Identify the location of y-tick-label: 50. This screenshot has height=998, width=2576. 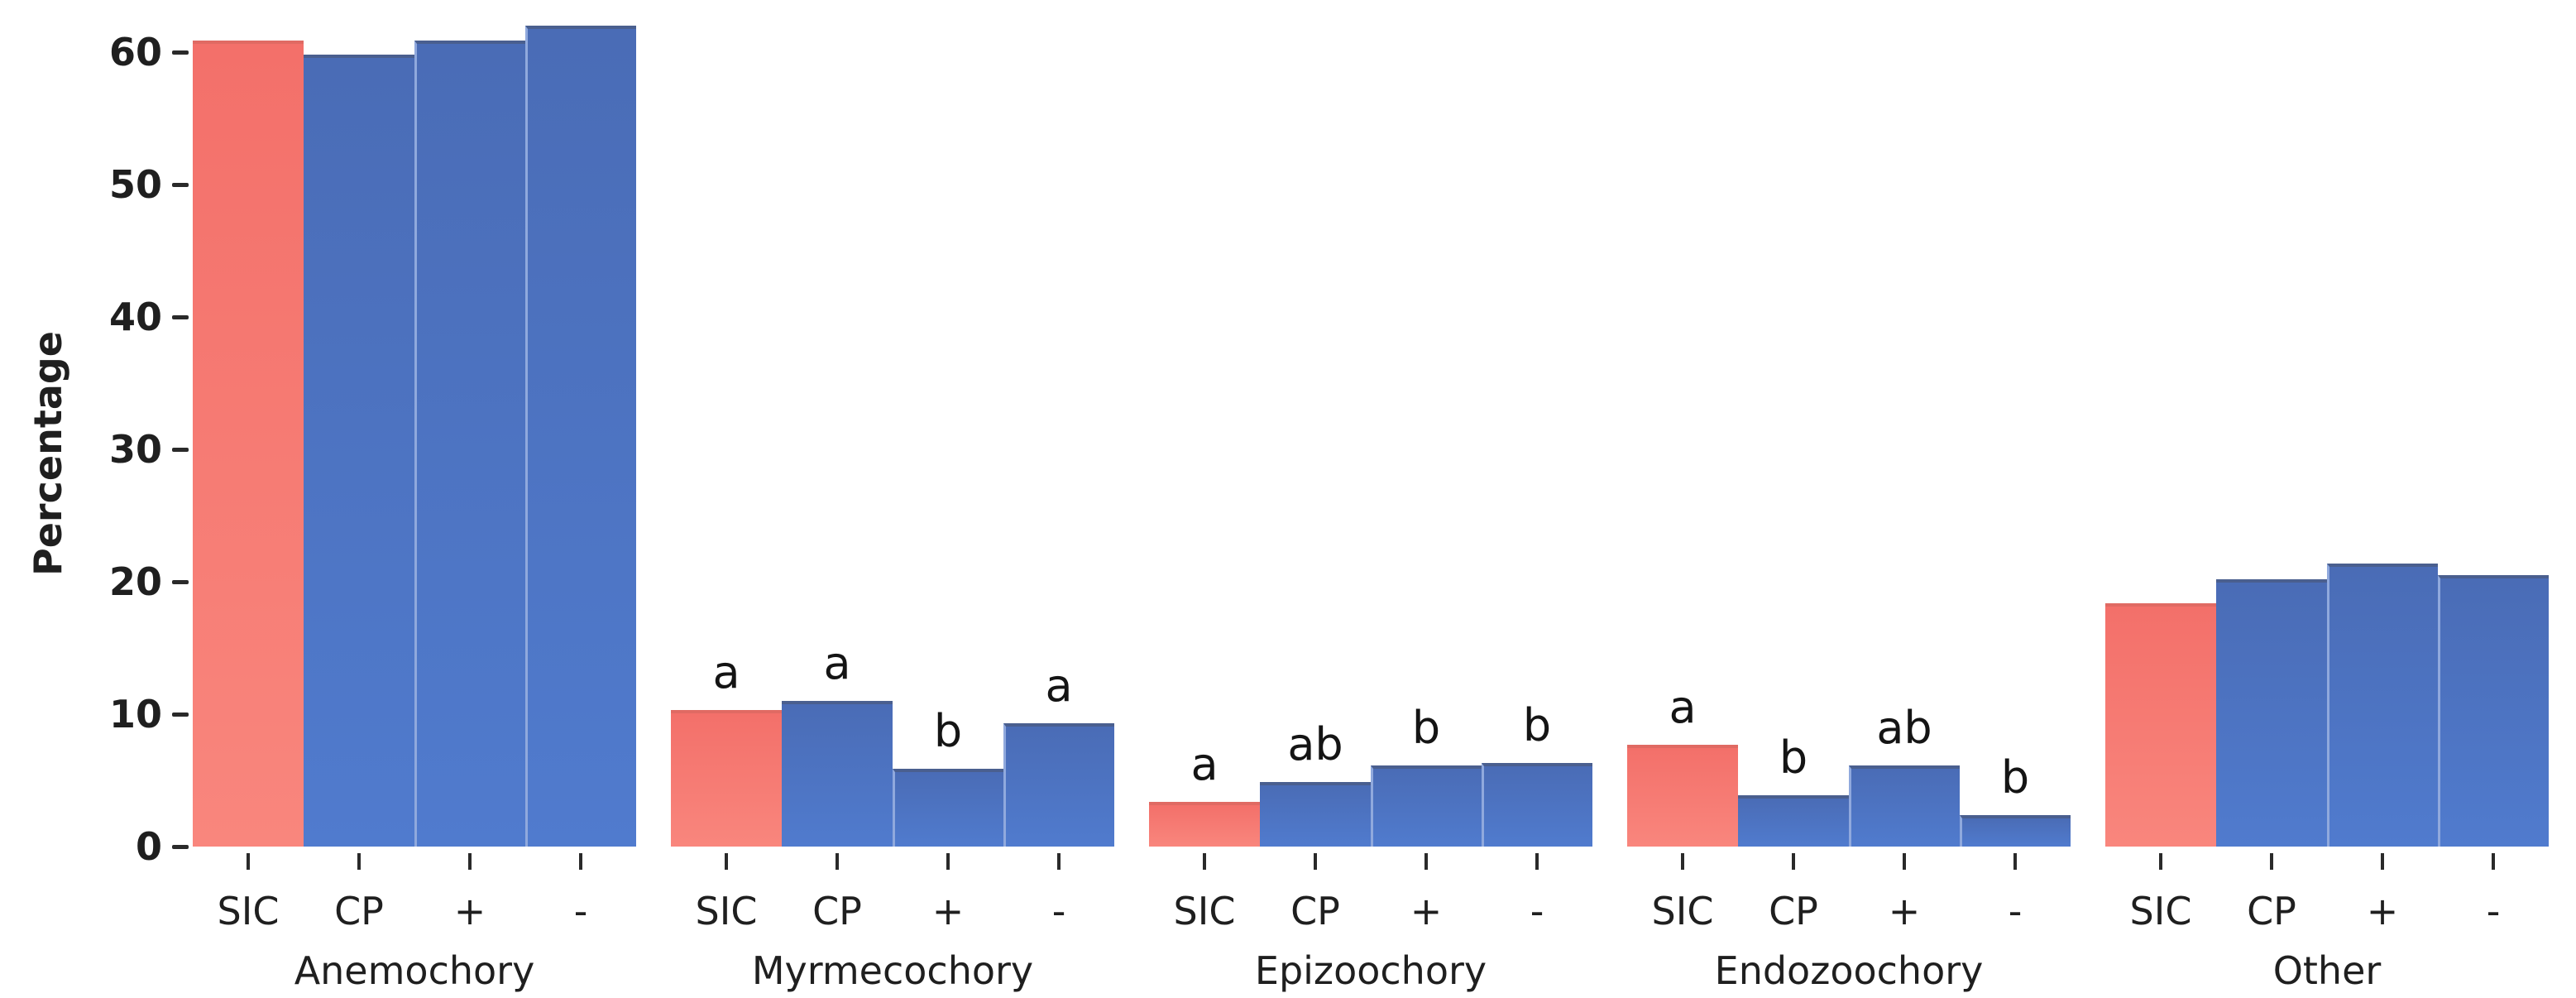
(135, 184).